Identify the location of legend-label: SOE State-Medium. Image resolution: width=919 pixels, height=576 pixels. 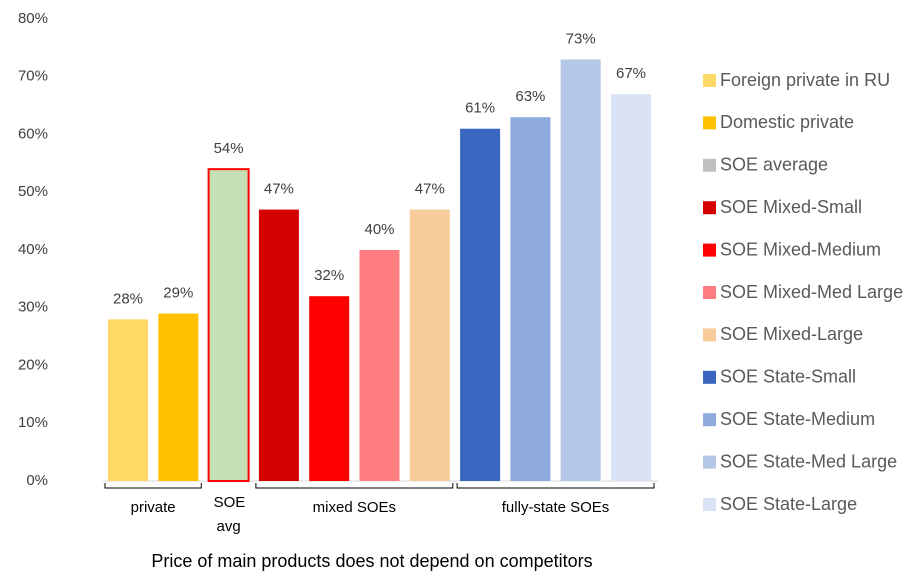
(797, 419).